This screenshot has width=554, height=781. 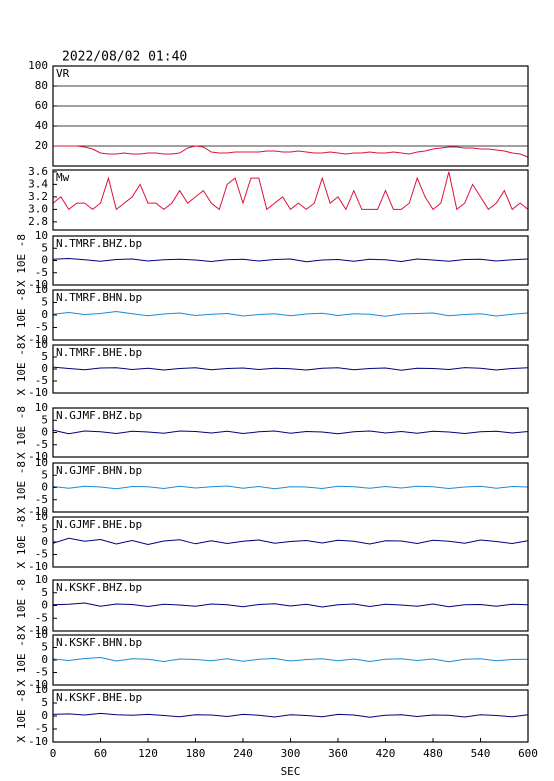 What do you see at coordinates (99, 642) in the screenshot?
I see `panel-label: N.KSKF.BHN.bp` at bounding box center [99, 642].